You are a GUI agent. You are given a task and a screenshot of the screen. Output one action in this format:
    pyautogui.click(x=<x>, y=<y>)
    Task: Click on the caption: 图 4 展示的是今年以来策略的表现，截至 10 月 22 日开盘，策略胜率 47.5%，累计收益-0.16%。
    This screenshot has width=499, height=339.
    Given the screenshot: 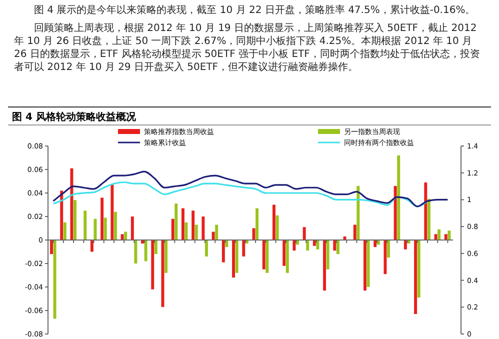 What is the action you would take?
    pyautogui.click(x=254, y=10)
    